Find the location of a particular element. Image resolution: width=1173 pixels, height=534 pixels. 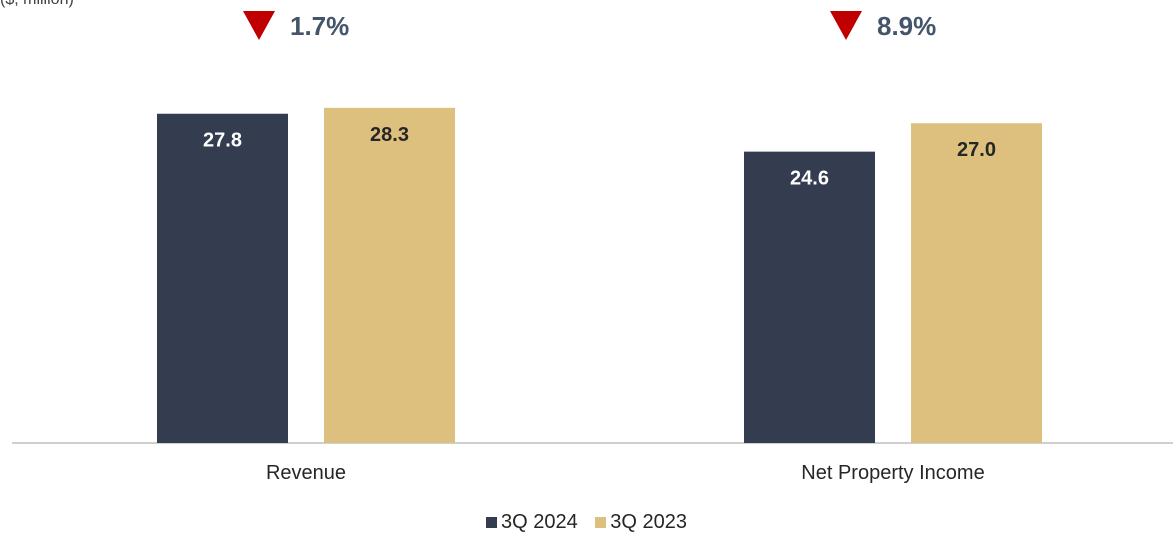

data-label-revenue-3q-2023: 28.3 is located at coordinates (389, 135).